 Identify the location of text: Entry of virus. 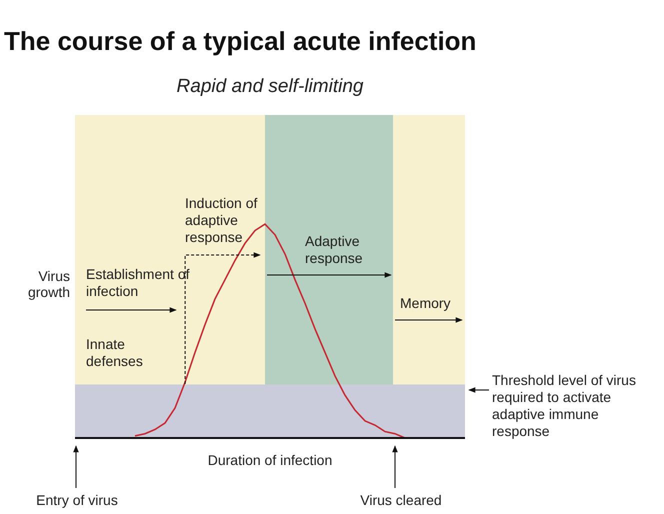
(77, 500).